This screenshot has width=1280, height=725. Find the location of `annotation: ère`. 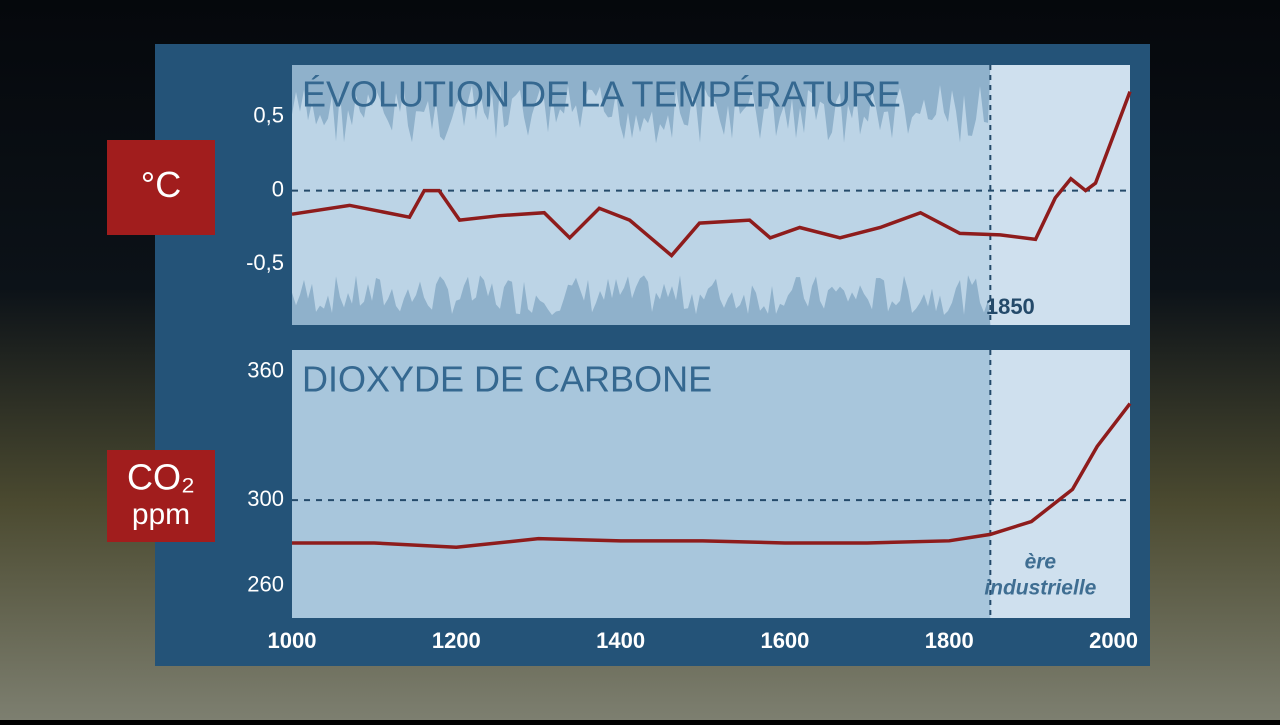

annotation: ère is located at coordinates (1041, 562).